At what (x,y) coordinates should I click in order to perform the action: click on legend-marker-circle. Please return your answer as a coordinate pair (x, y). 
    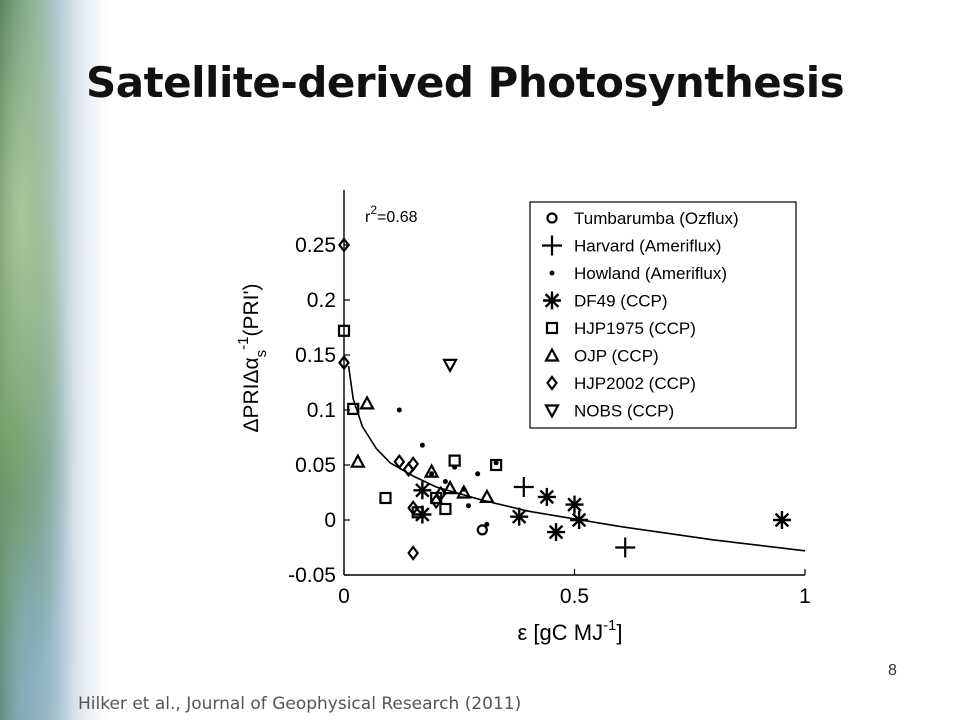
    Looking at the image, I should click on (552, 218).